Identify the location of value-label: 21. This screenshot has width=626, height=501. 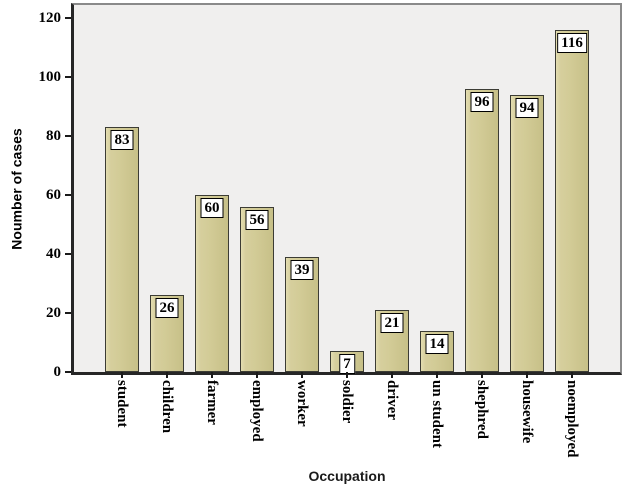
(392, 323).